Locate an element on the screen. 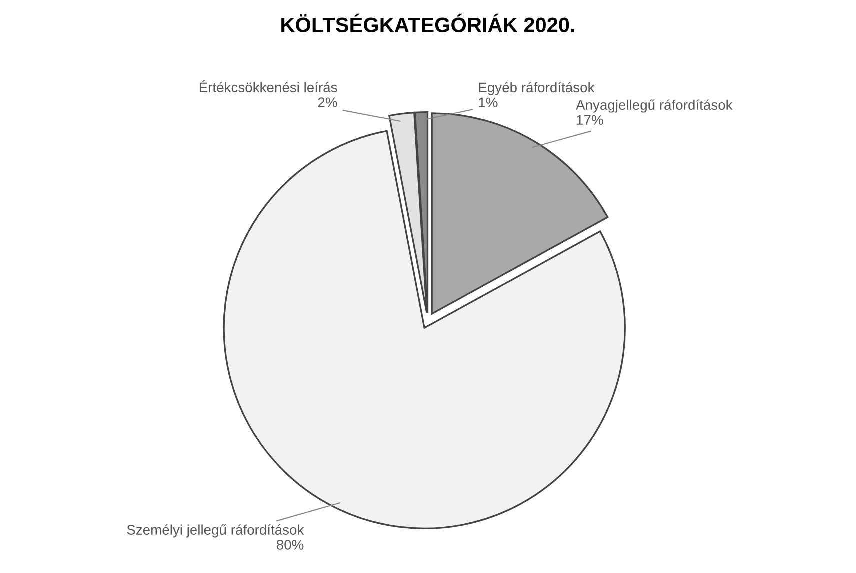 Image resolution: width=856 pixels, height=573 pixels. slice-label: Anyagjellegű ráfordítások is located at coordinates (654, 106).